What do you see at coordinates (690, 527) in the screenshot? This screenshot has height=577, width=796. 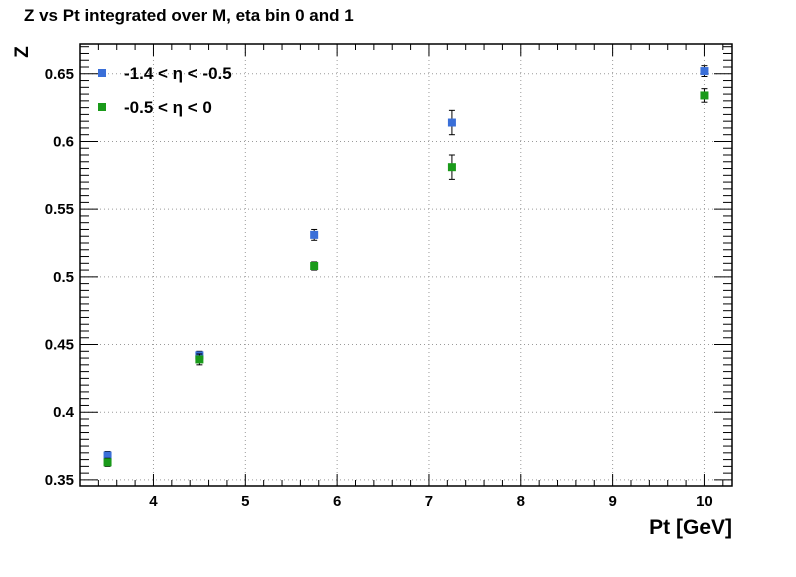 I see `x-axis-label: Pt [GeV]` at bounding box center [690, 527].